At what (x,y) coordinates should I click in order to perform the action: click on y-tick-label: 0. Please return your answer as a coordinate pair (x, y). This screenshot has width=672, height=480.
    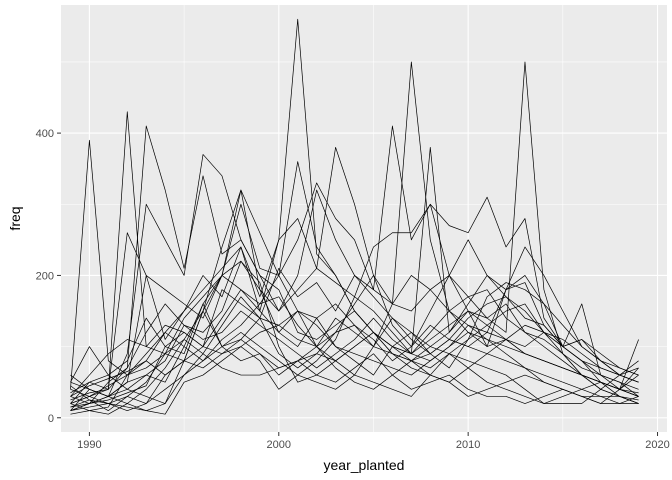
    Looking at the image, I should click on (51, 419).